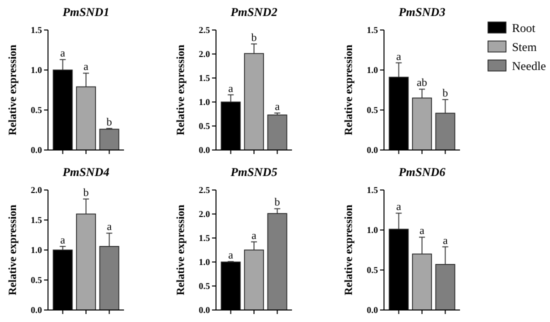 This screenshot has height=322, width=550. I want to click on chart-title: PmSND5, so click(254, 172).